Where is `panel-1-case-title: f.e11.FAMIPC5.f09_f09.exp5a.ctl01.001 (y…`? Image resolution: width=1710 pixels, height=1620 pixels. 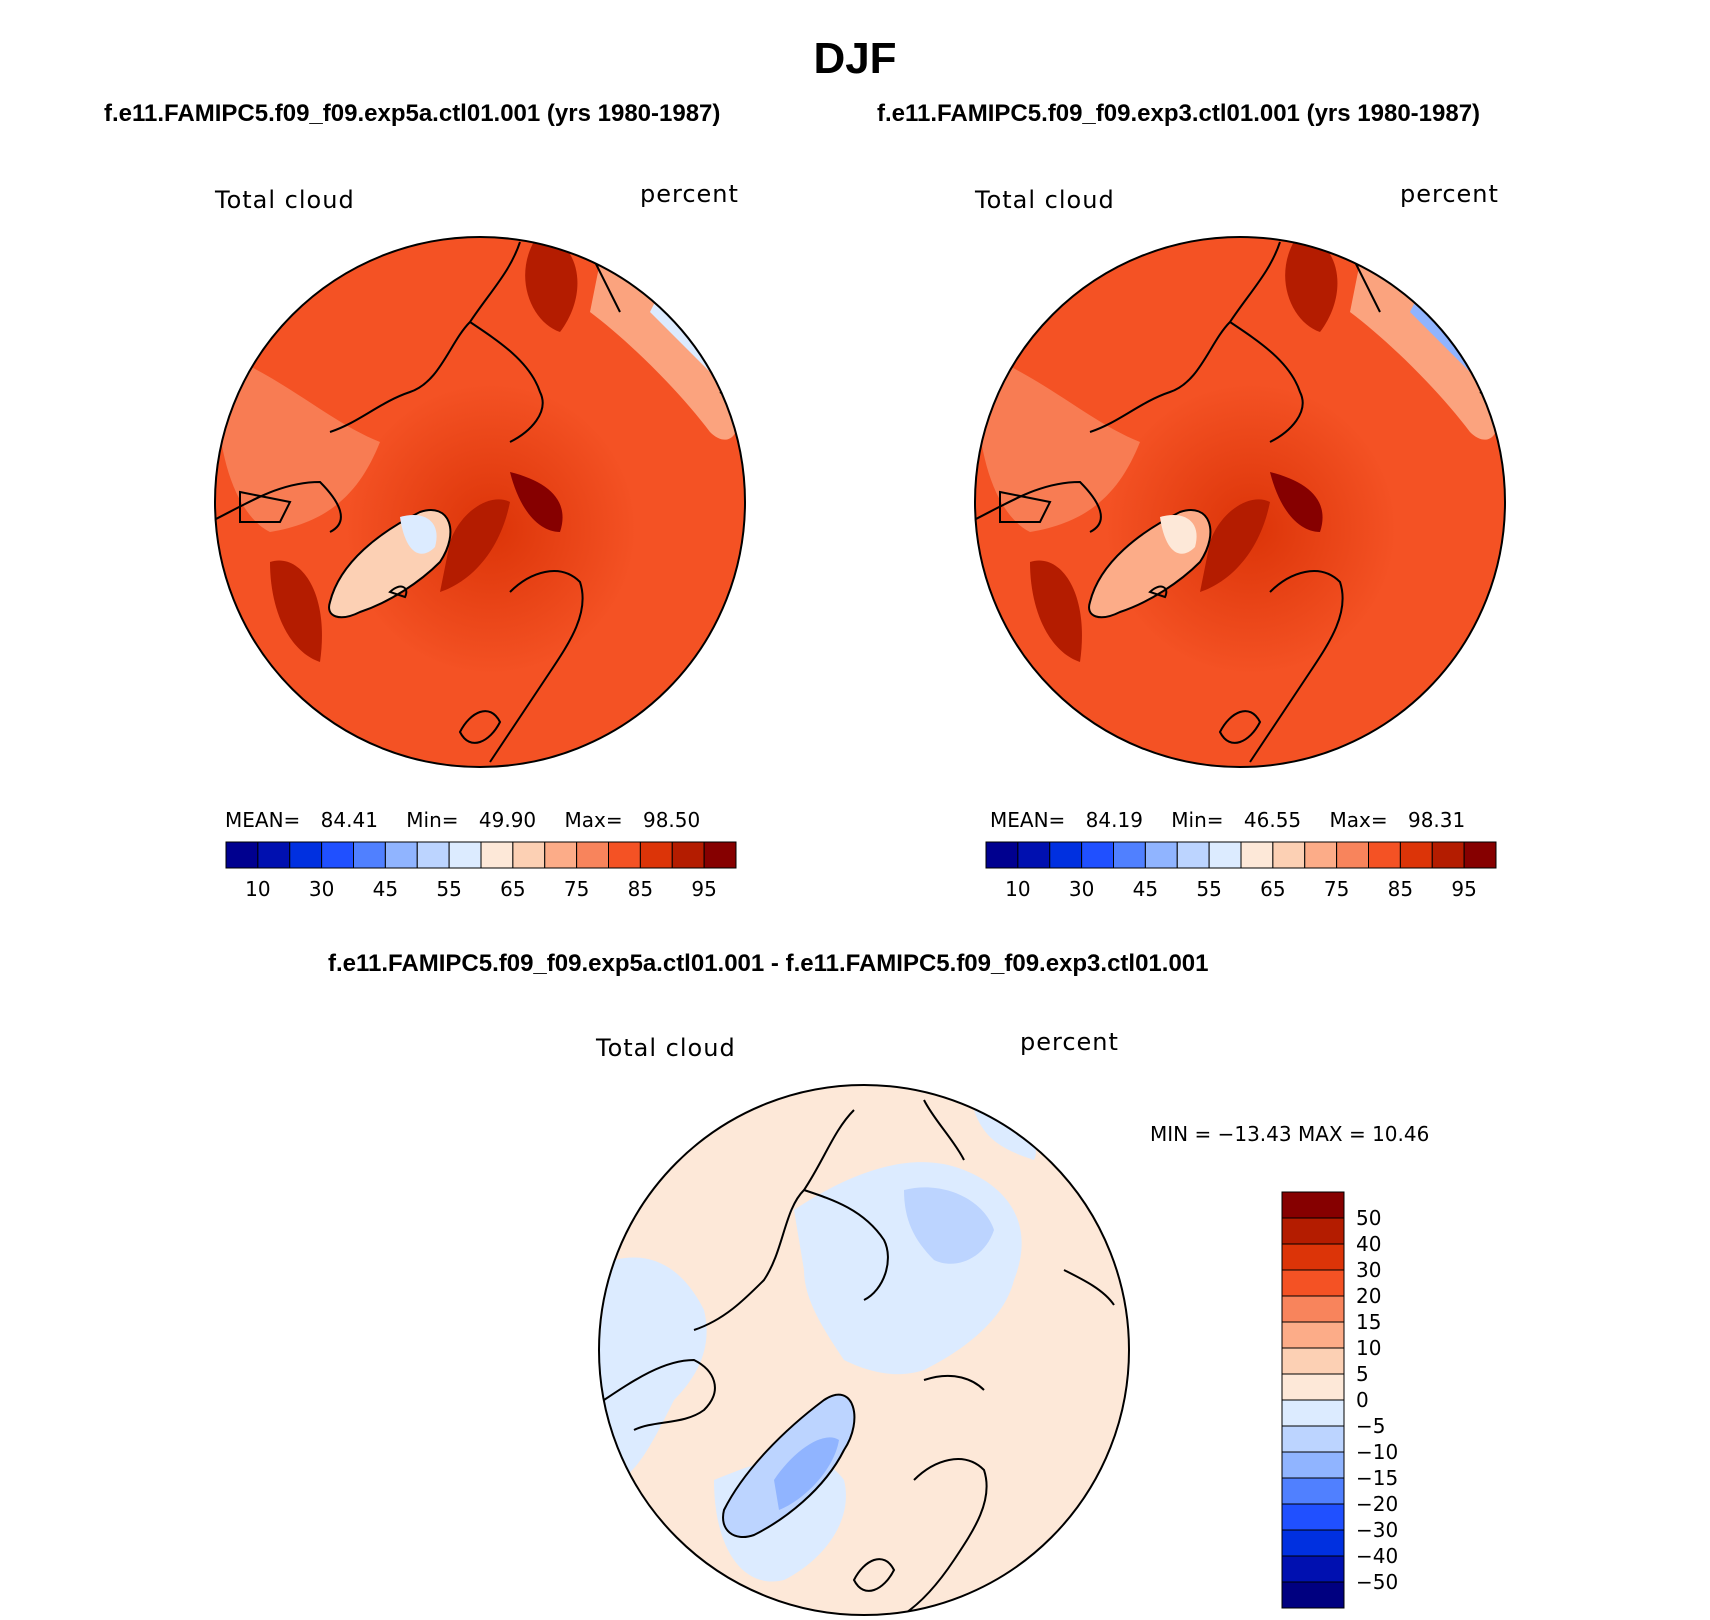
panel-1-case-title: f.e11.FAMIPC5.f09_f09.exp5a.ctl01.001 (y… is located at coordinates (412, 113).